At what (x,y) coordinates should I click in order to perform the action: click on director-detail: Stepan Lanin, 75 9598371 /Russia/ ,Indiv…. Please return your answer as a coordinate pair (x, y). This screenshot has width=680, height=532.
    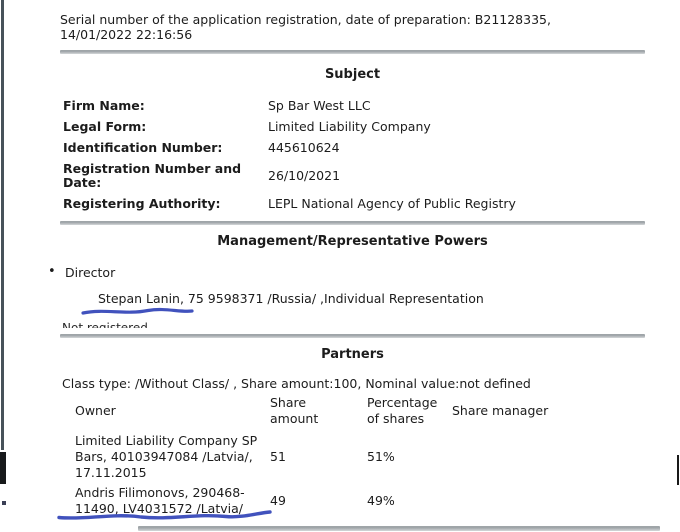
    Looking at the image, I should click on (291, 298).